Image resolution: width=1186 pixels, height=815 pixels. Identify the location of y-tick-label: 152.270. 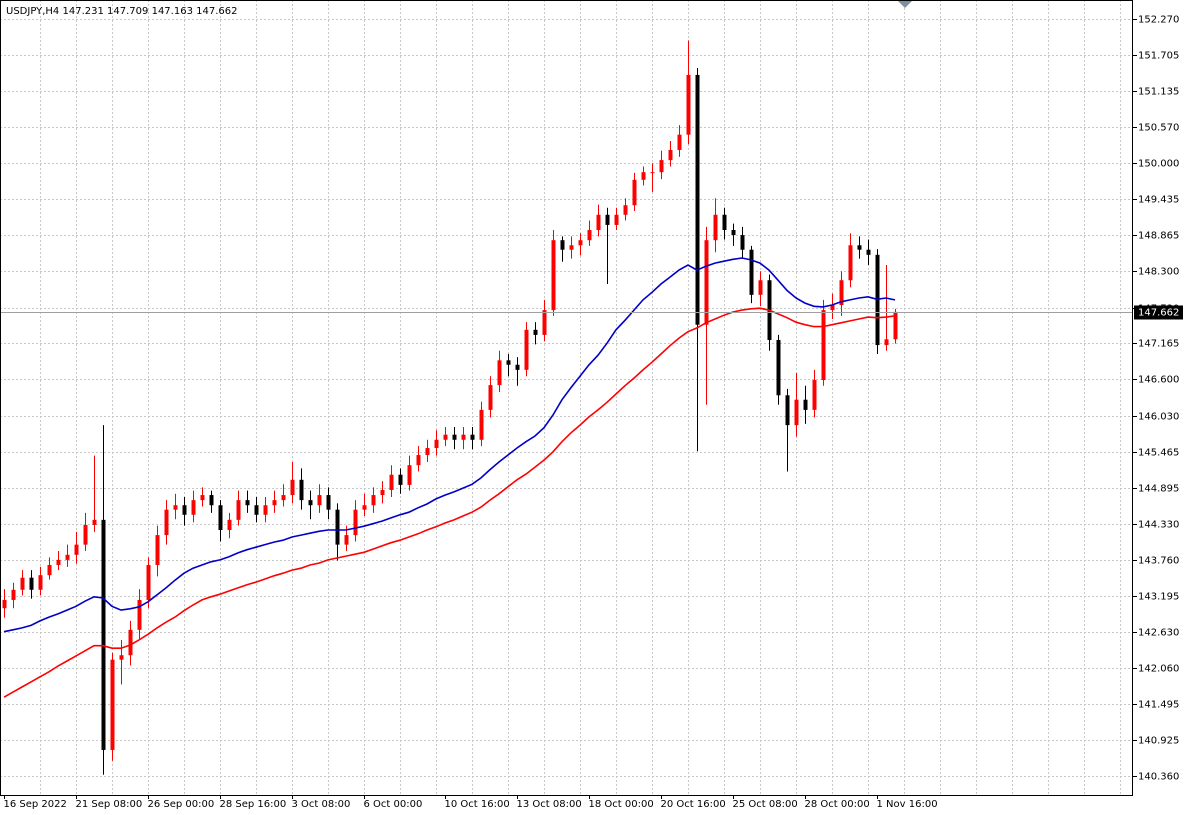
(1158, 20).